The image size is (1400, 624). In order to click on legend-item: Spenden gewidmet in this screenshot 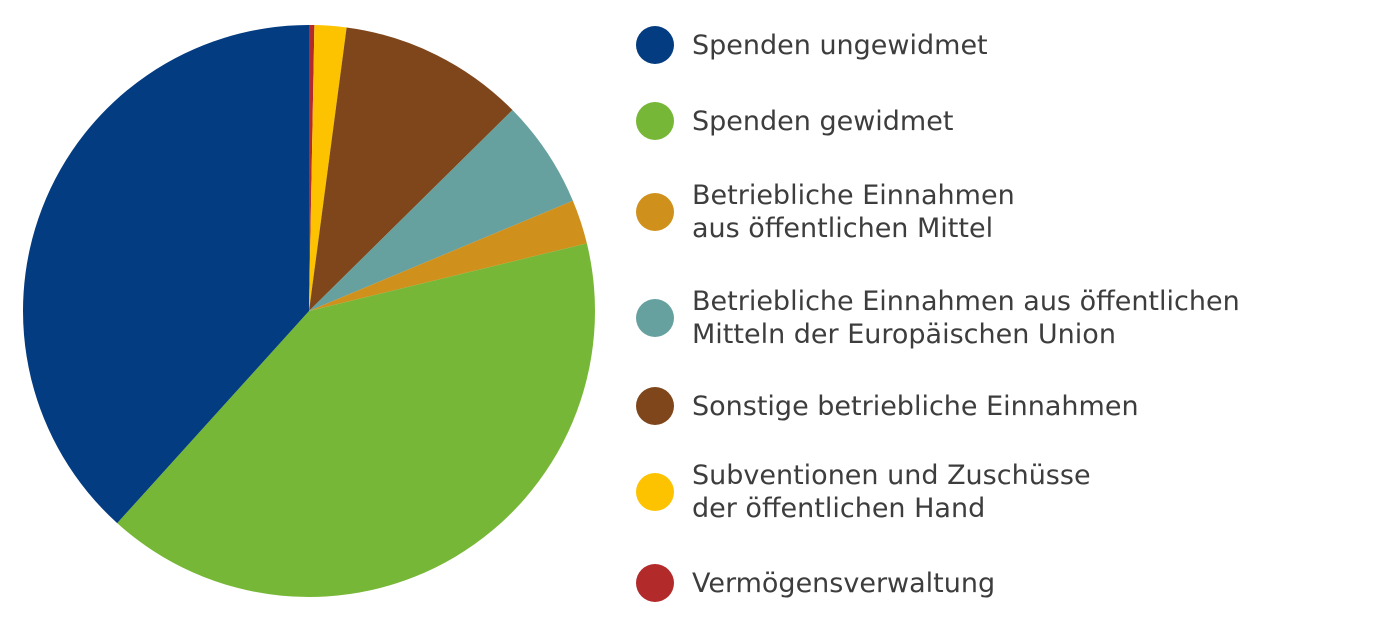, I will do `click(1016, 121)`.